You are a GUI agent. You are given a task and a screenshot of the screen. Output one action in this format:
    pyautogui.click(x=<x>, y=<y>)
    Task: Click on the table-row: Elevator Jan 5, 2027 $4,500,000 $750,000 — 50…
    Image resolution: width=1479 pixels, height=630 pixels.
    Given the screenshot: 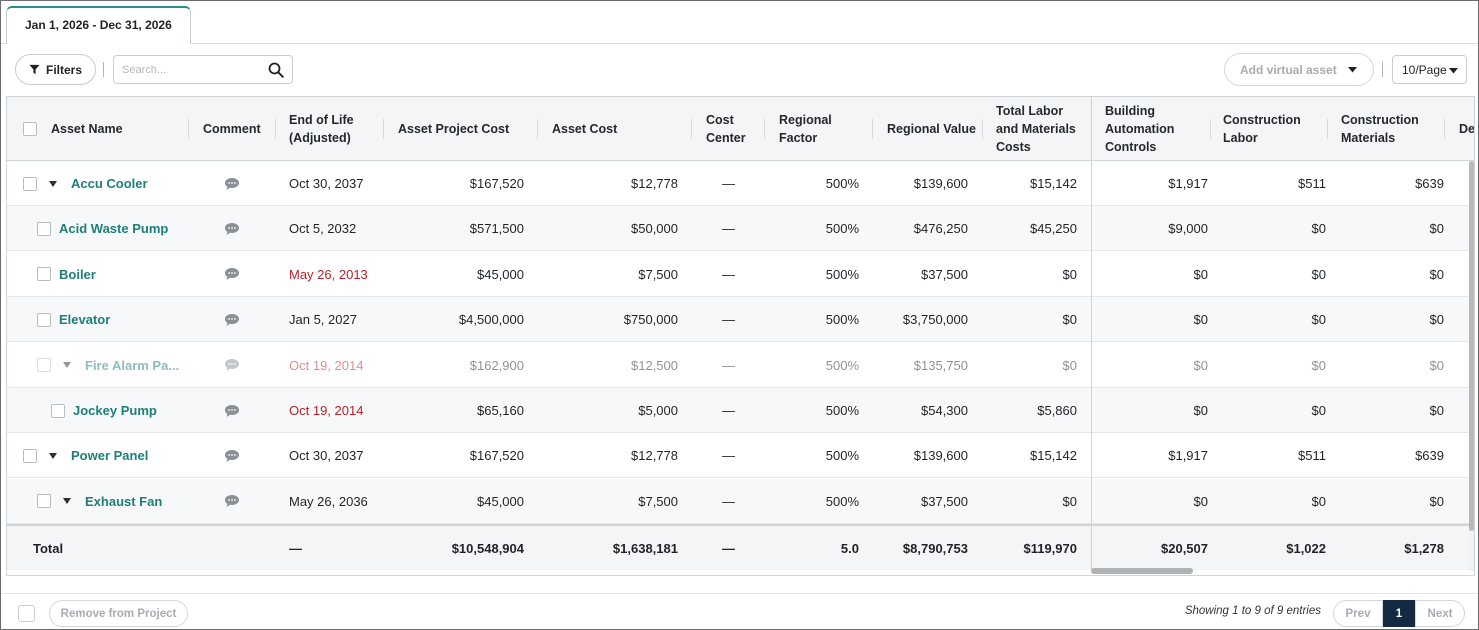 What is the action you would take?
    pyautogui.click(x=740, y=320)
    